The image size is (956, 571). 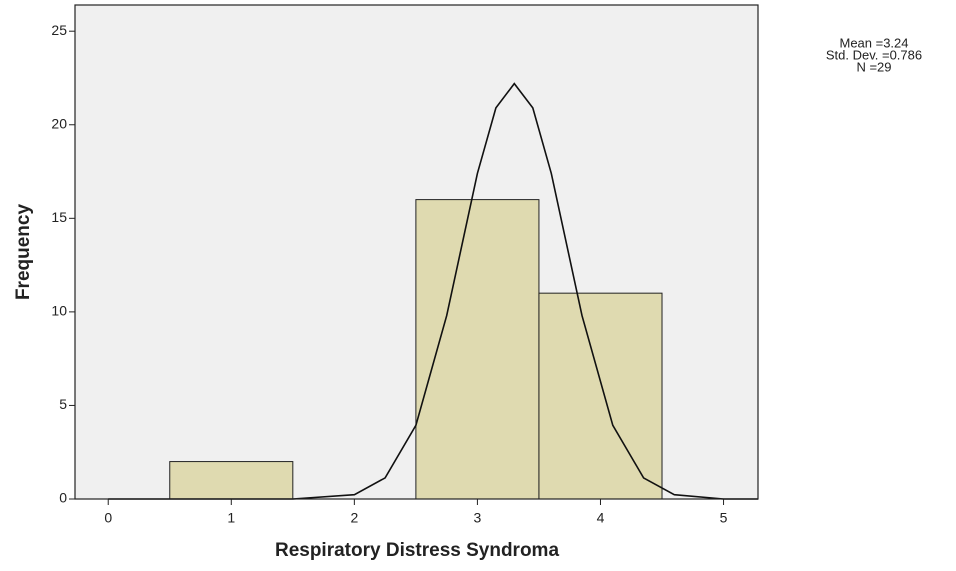 I want to click on y-tick-label: 15, so click(x=59, y=217).